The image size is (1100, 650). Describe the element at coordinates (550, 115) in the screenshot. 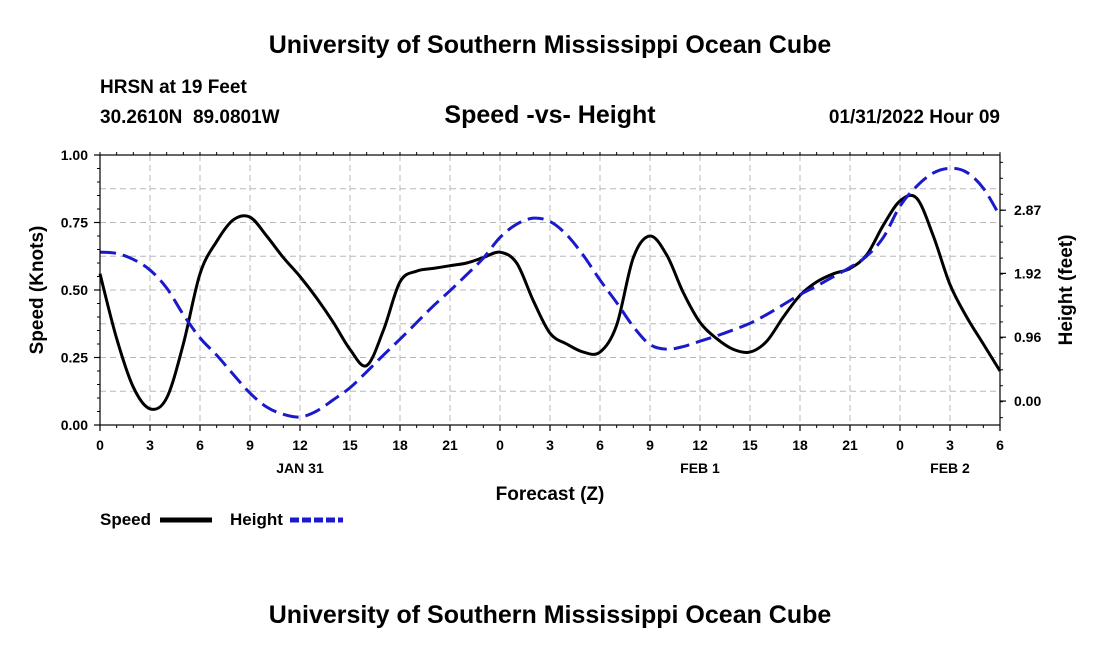

I see `chart-subtitle: Speed -vs- Height` at that location.